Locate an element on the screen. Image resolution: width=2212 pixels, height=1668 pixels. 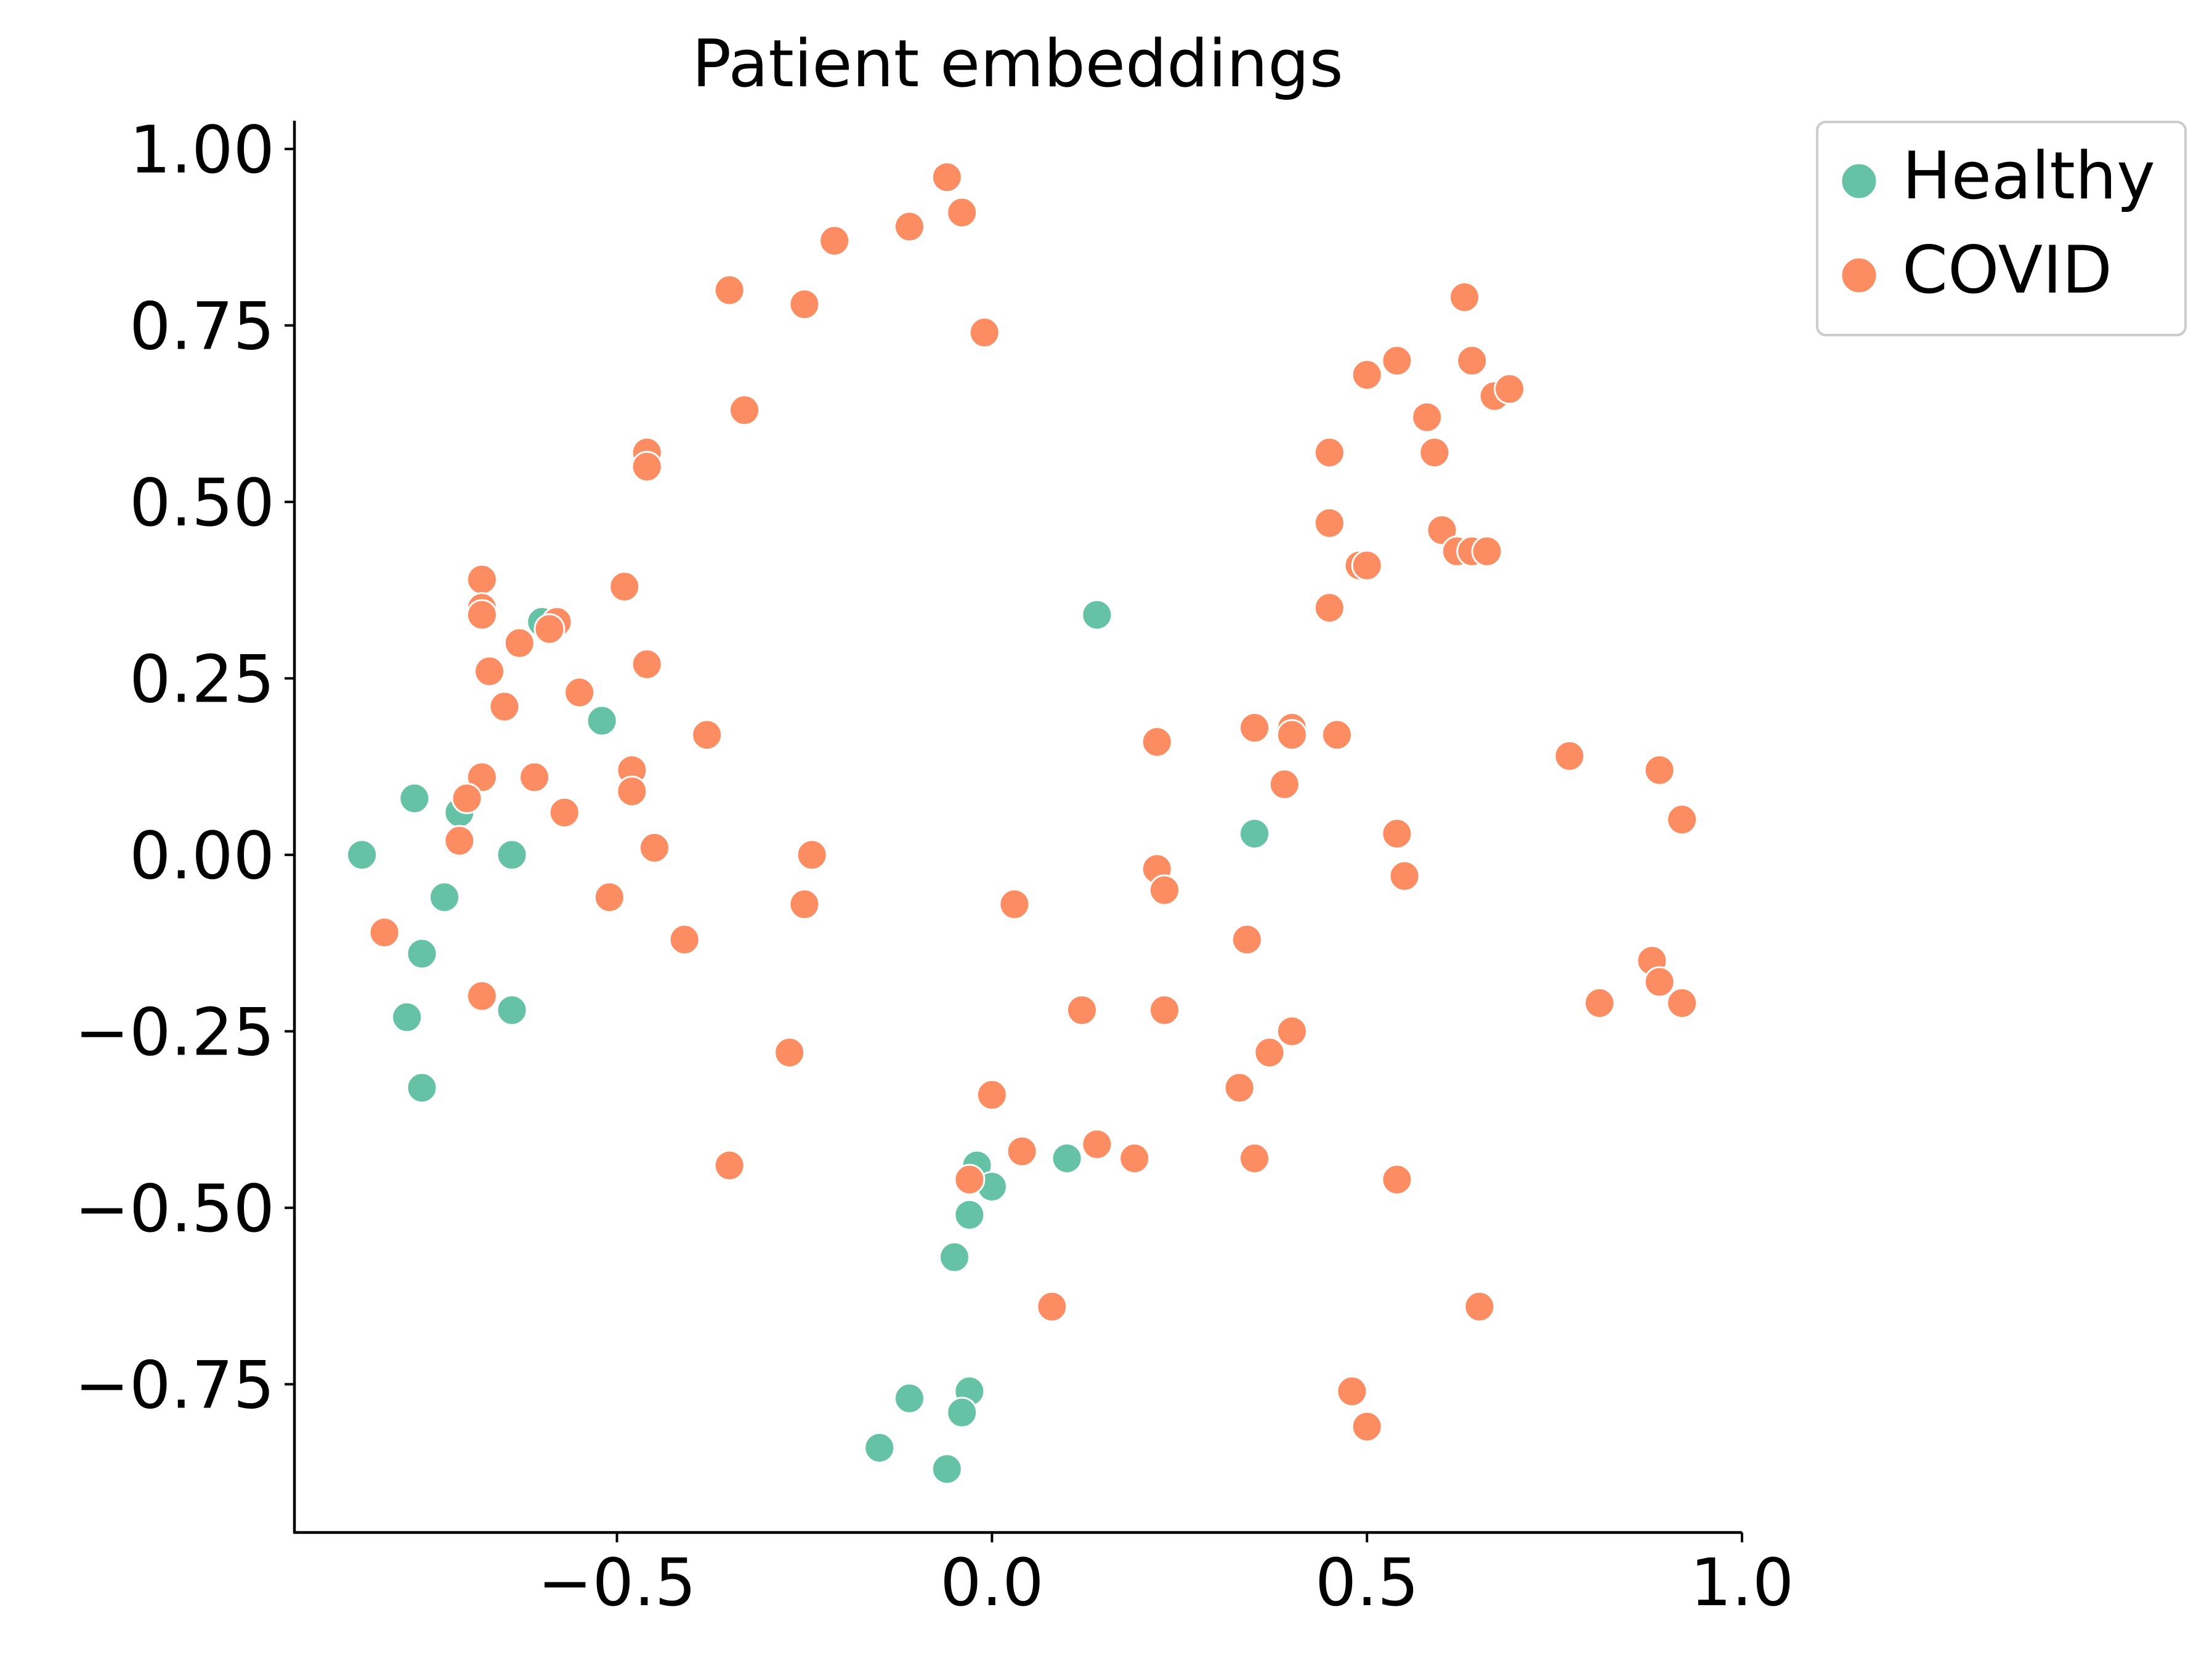
y-tick-label: −0.75 is located at coordinates (175, 1385).